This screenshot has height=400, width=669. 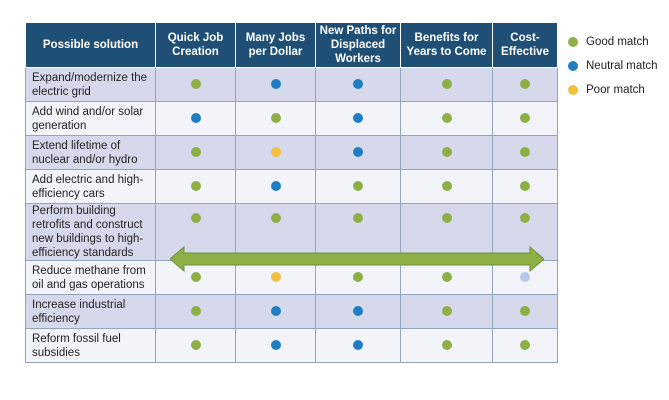 I want to click on header-cost-effective: Cost-Effective, so click(x=525, y=45).